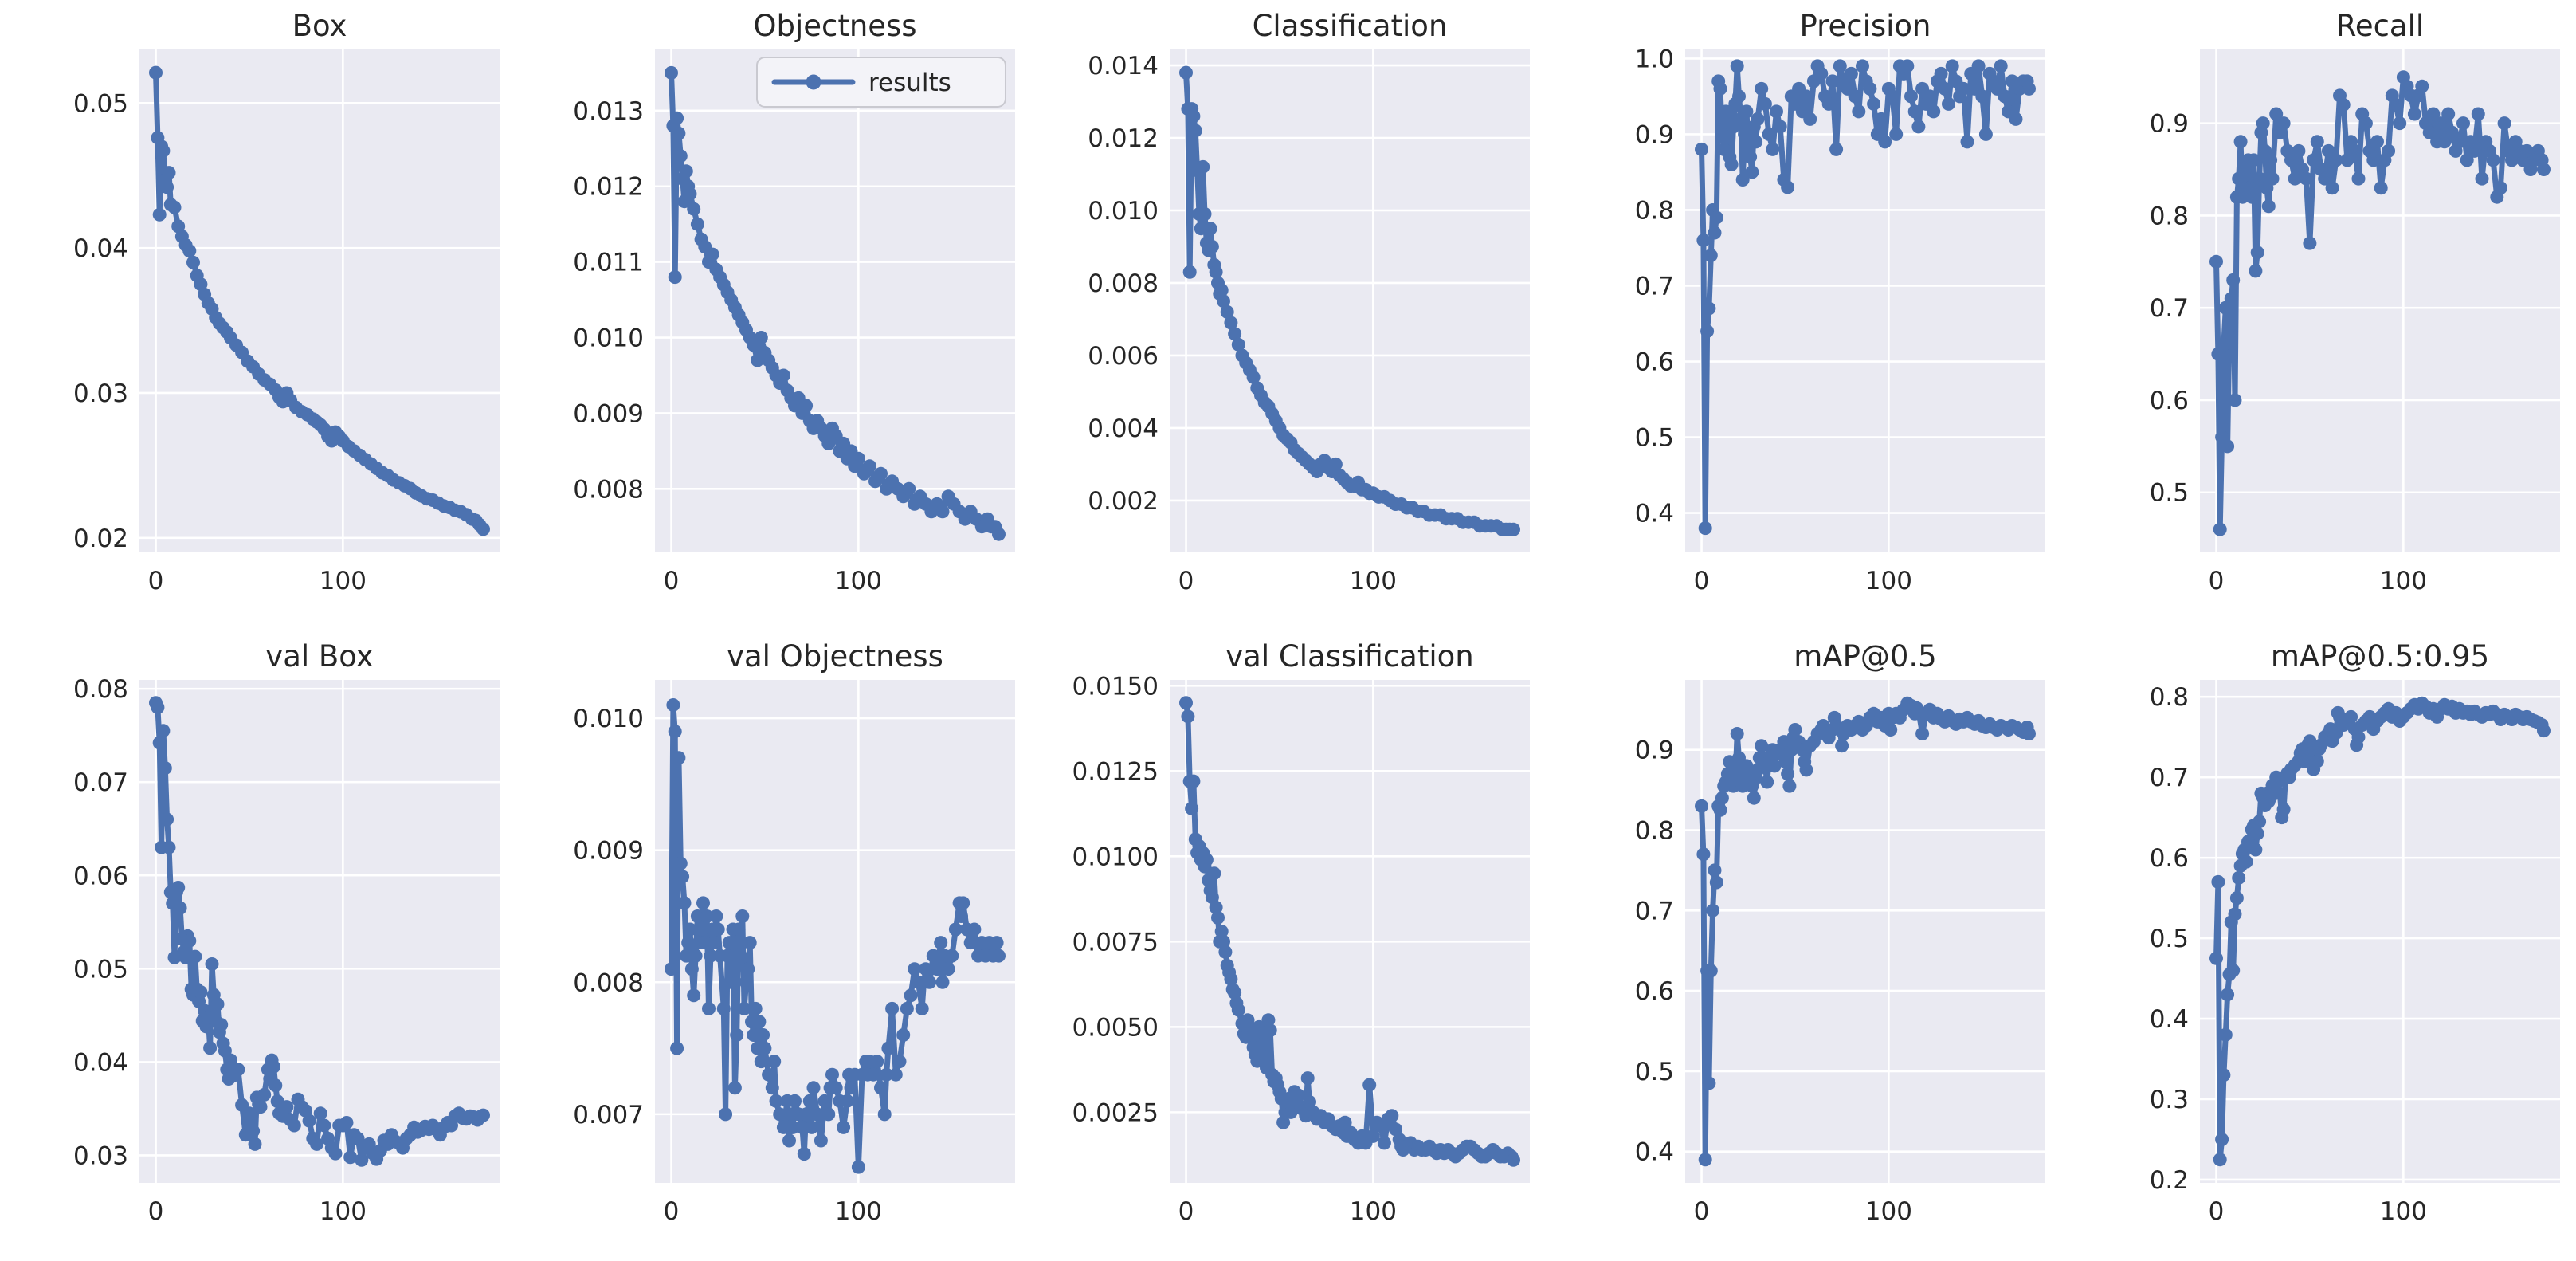 This screenshot has height=1261, width=2576. Describe the element at coordinates (608, 111) in the screenshot. I see `y-tick-label: 0.013` at that location.